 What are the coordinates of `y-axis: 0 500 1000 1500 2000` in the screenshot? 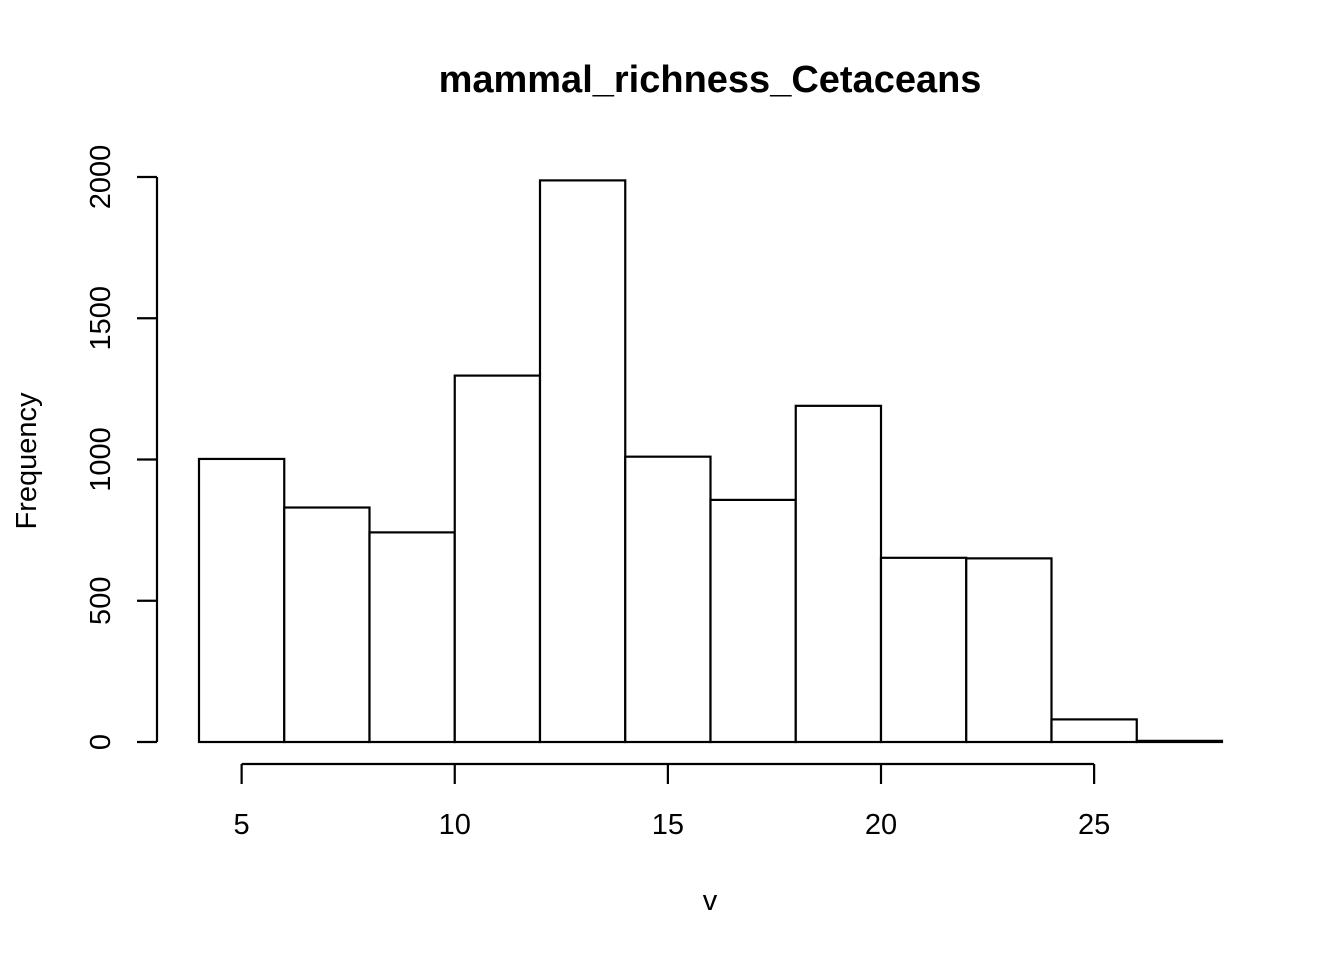 It's located at (122, 447).